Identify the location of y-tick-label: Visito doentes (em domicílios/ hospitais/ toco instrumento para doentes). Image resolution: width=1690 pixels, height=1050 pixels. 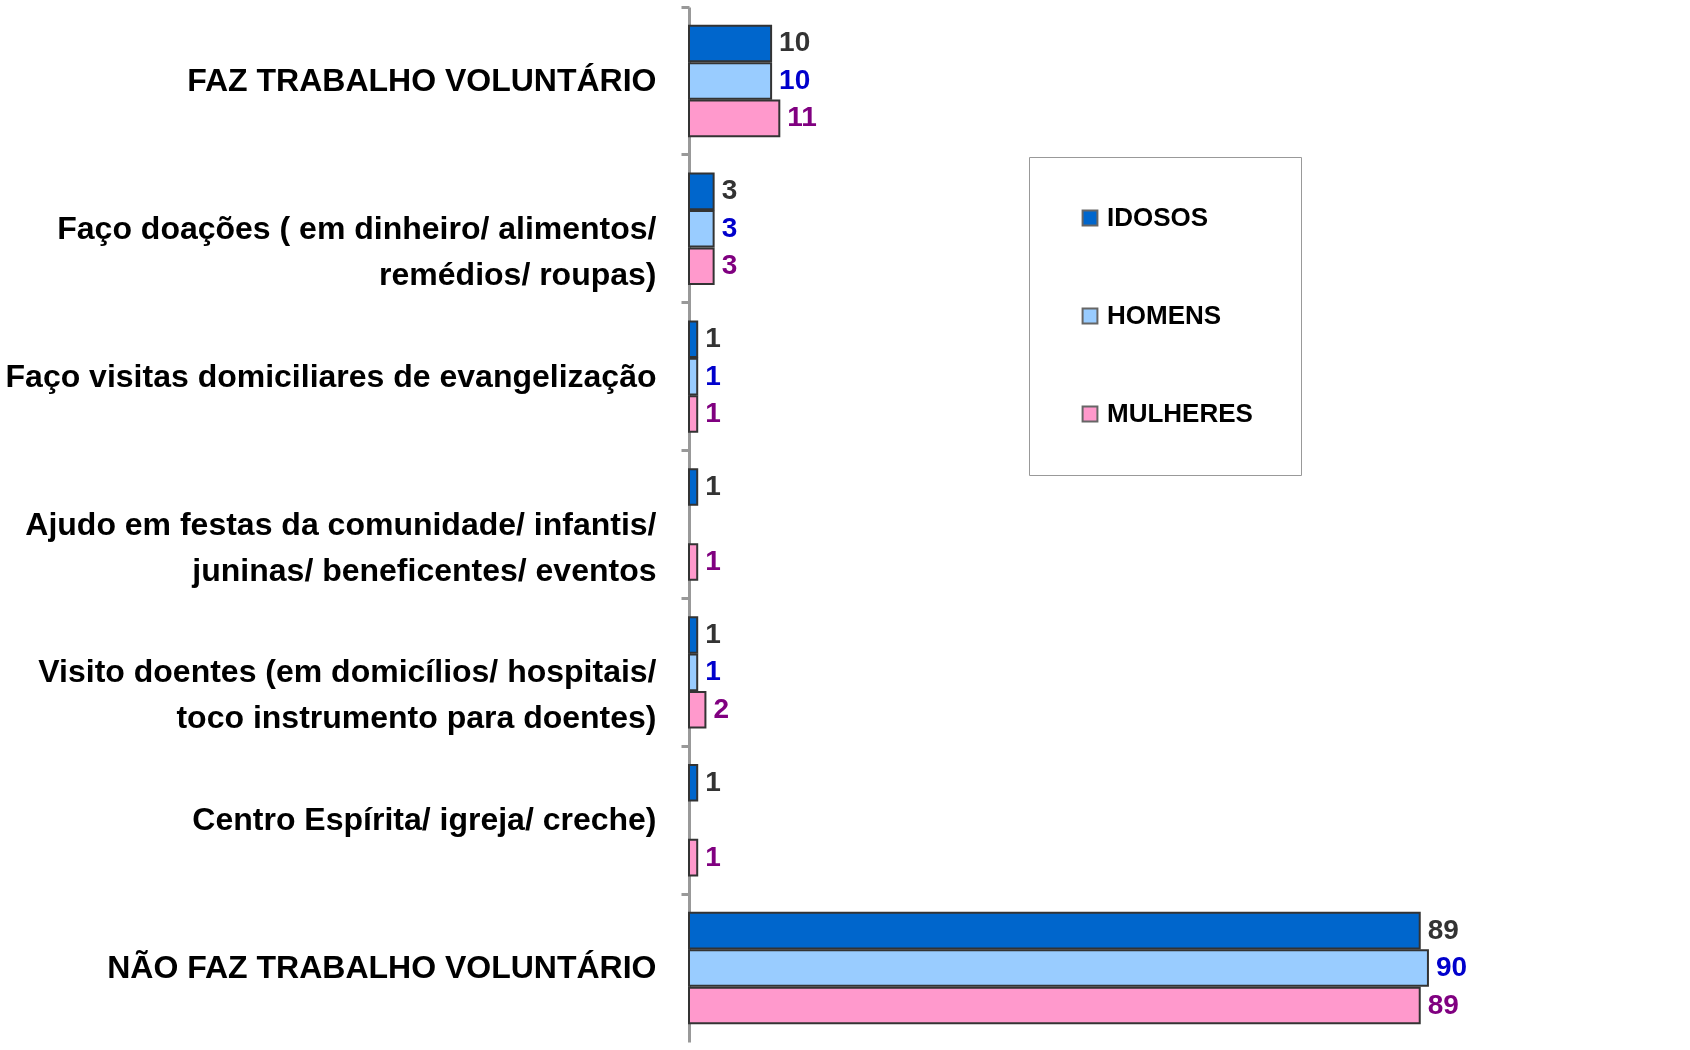
(347, 694).